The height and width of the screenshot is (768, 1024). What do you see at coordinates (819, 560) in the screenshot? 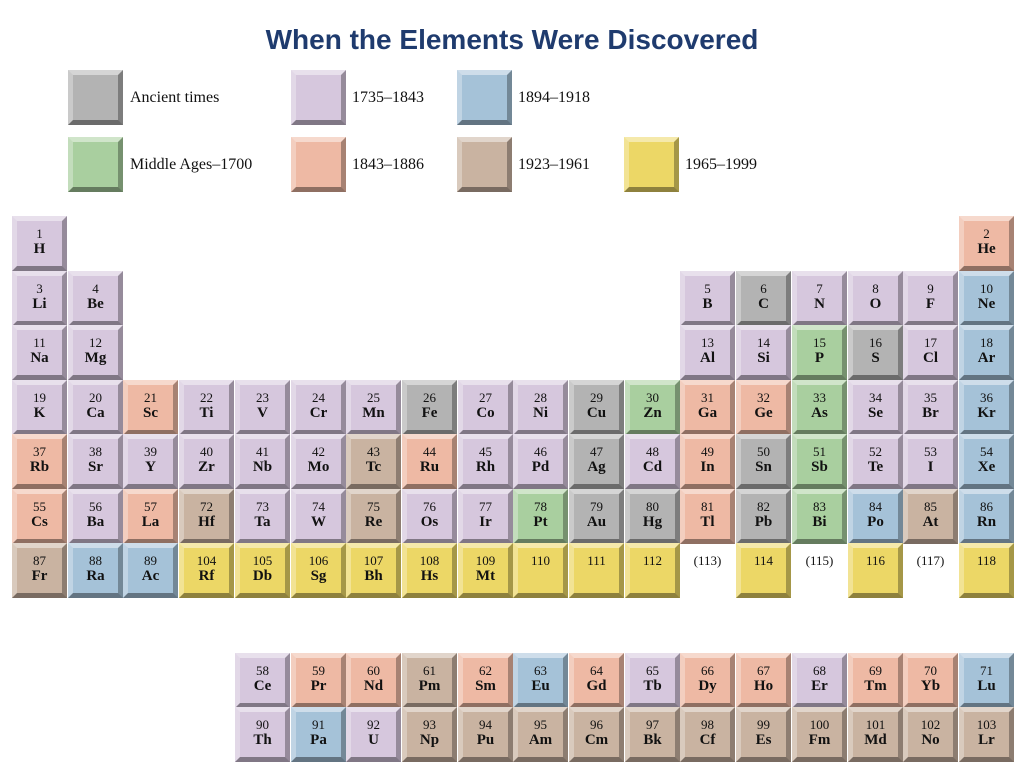
I see `atomic-number: (115)` at bounding box center [819, 560].